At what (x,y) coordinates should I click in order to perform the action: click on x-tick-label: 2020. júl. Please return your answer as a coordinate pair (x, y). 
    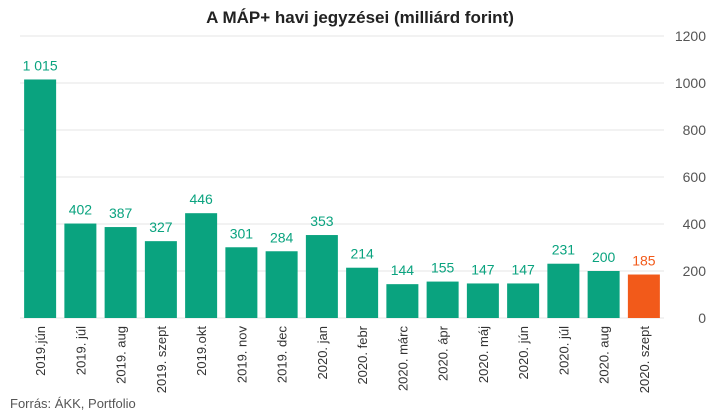
    Looking at the image, I should click on (563, 350).